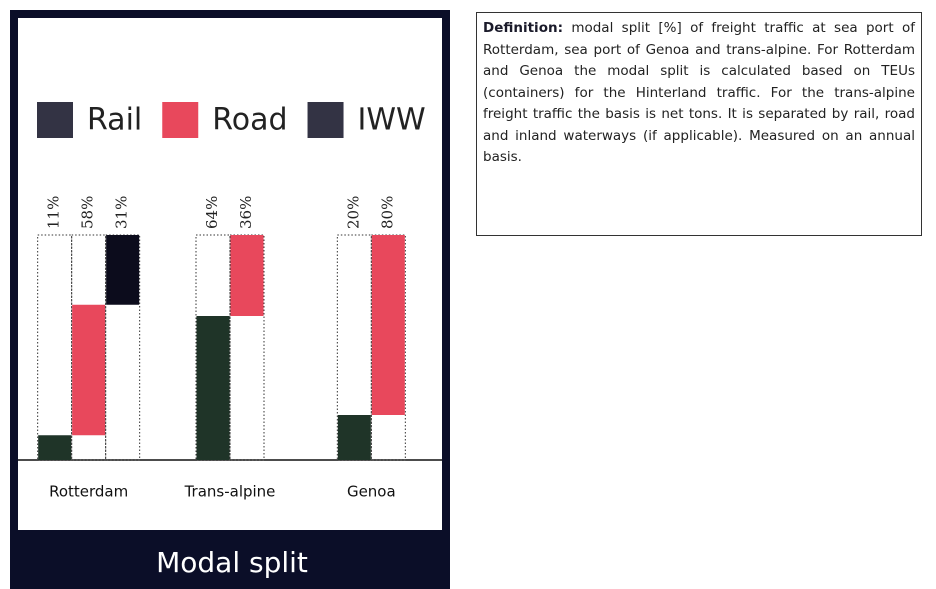 This screenshot has width=936, height=589. Describe the element at coordinates (114, 120) in the screenshot. I see `legend-label: Rail` at that location.